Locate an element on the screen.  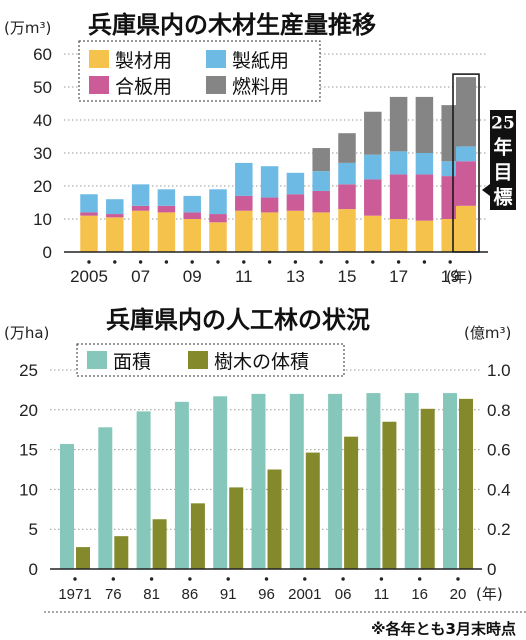
top-chart-title: 兵庫県内の木材生産量推移 is located at coordinates (232, 25).